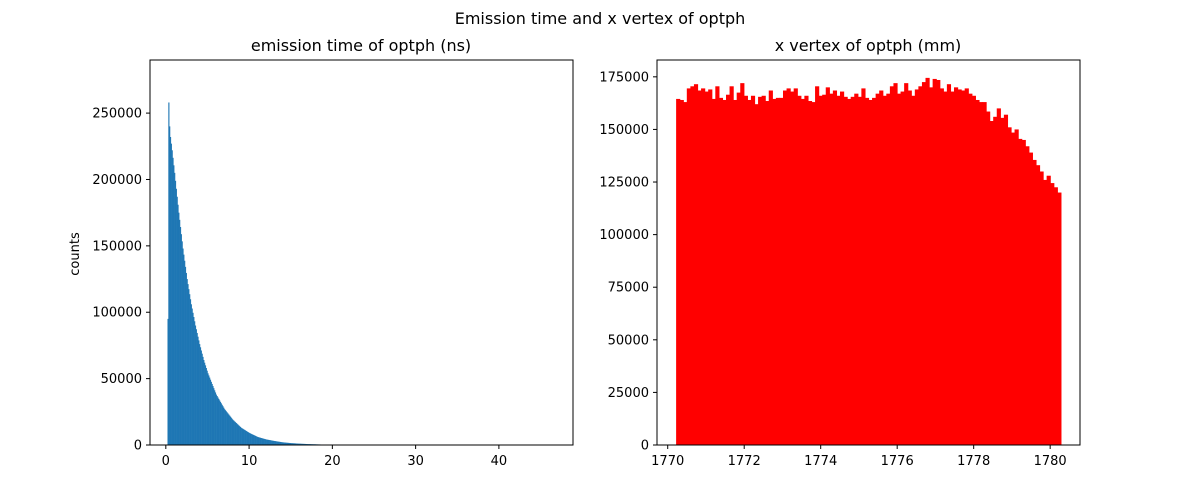 The height and width of the screenshot is (500, 1200). Describe the element at coordinates (600, 18) in the screenshot. I see `figure-suptitle: Emission time and x vertex of optph` at that location.